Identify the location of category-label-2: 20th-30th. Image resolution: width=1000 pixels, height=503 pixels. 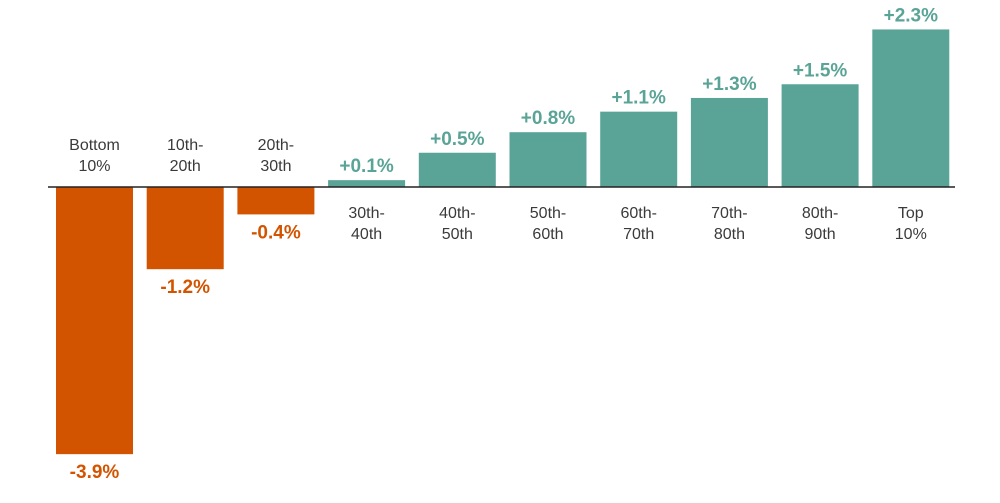
(276, 156).